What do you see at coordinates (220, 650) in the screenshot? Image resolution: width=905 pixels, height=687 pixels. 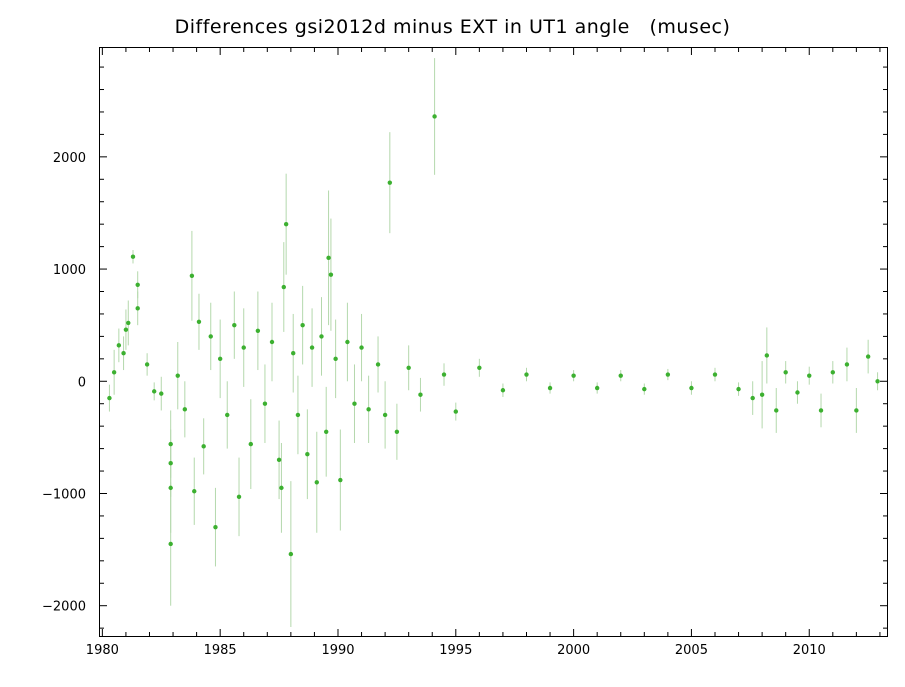 I see `x-tick-label: 1985` at bounding box center [220, 650].